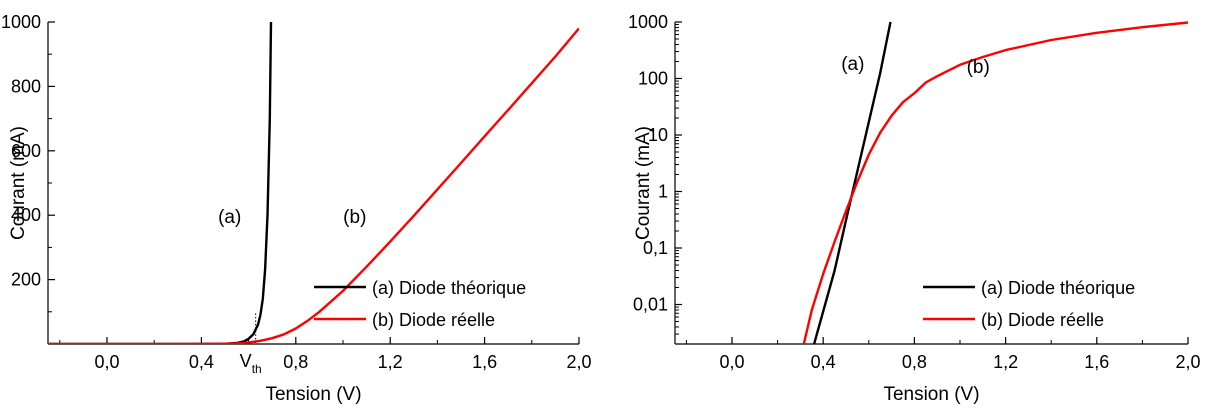 The width and height of the screenshot is (1209, 411). I want to click on vth-label: Vth, so click(251, 363).